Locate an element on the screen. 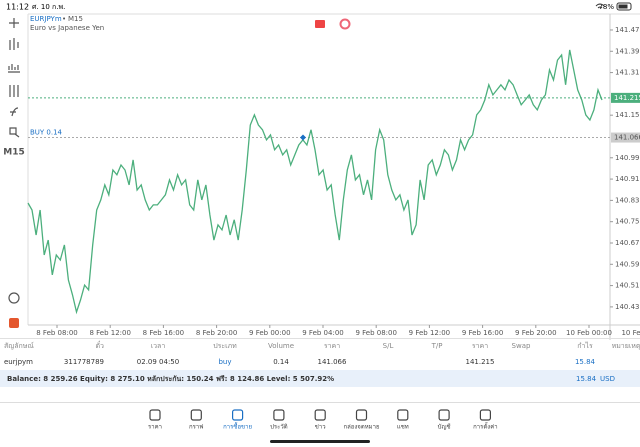 The image size is (640, 447). current-price-label: 141.215 is located at coordinates (627, 98).